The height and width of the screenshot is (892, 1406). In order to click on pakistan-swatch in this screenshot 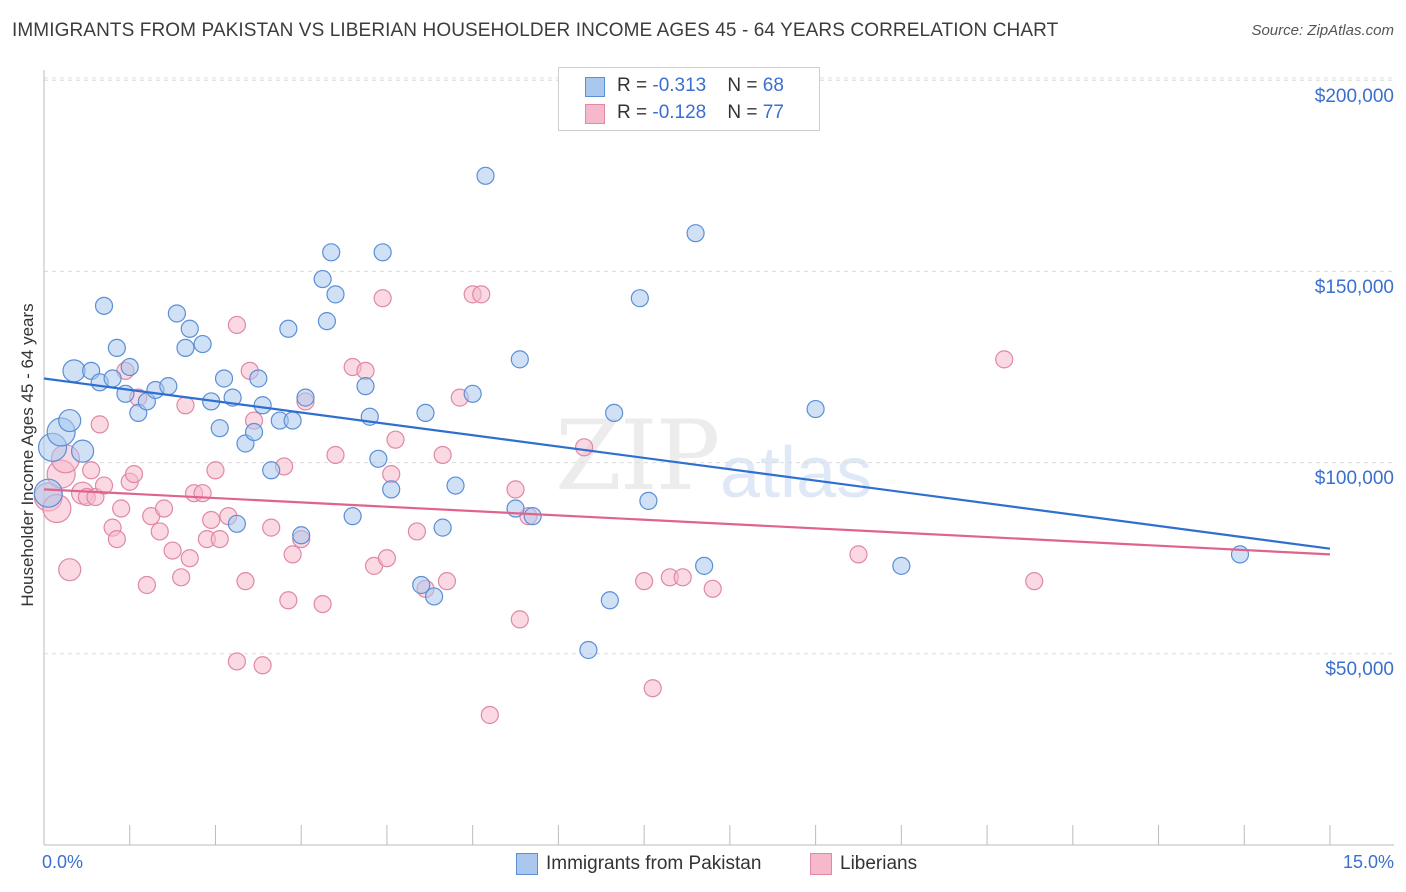, I will do `click(527, 864)`.